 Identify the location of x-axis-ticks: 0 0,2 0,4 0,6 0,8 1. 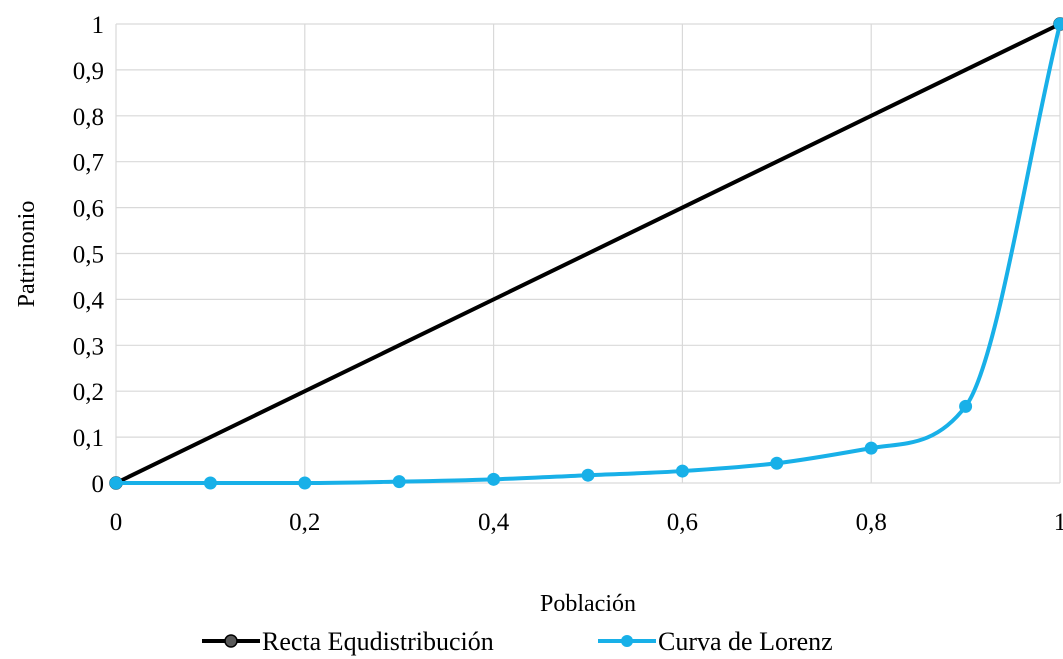
(586, 522).